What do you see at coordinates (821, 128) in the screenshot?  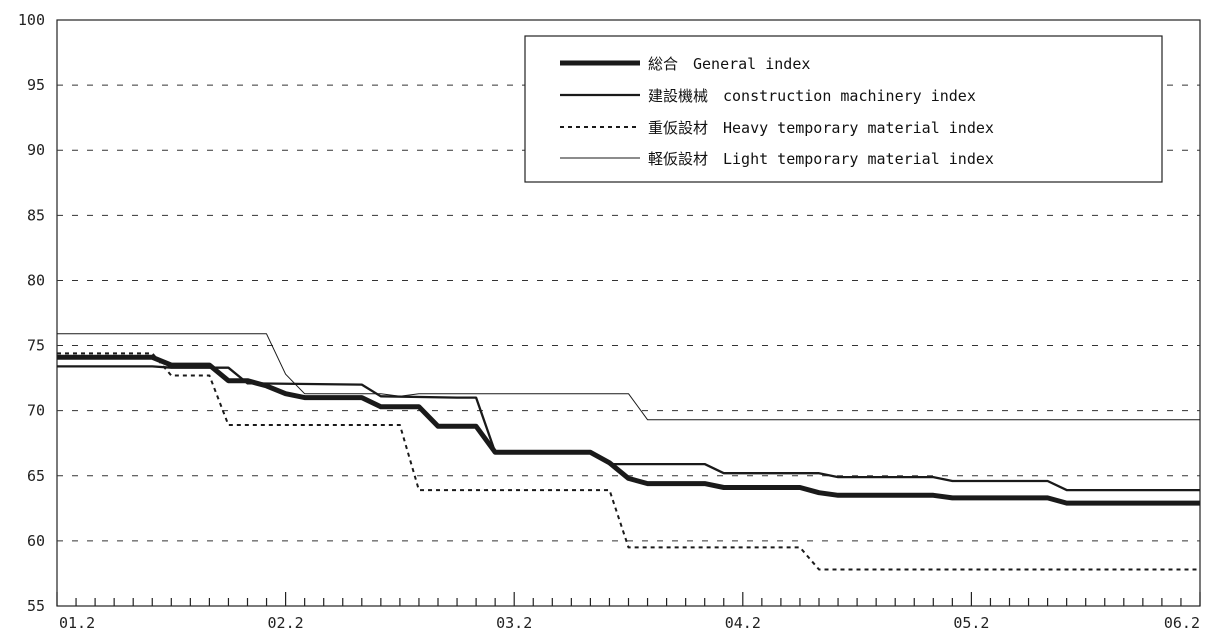 I see `legend-label-heavy-temporary: 重仮設材 Heavy temporary material index` at bounding box center [821, 128].